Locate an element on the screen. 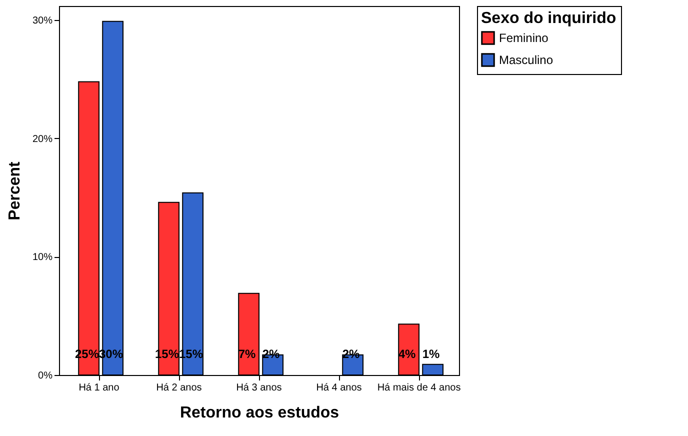 The width and height of the screenshot is (688, 436). x-axis-title: Retorno aos estudos is located at coordinates (260, 413).